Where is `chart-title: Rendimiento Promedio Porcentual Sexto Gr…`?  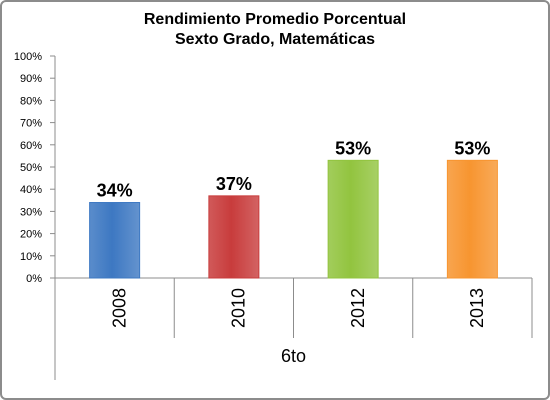
chart-title: Rendimiento Promedio Porcentual Sexto Gr… is located at coordinates (275, 30).